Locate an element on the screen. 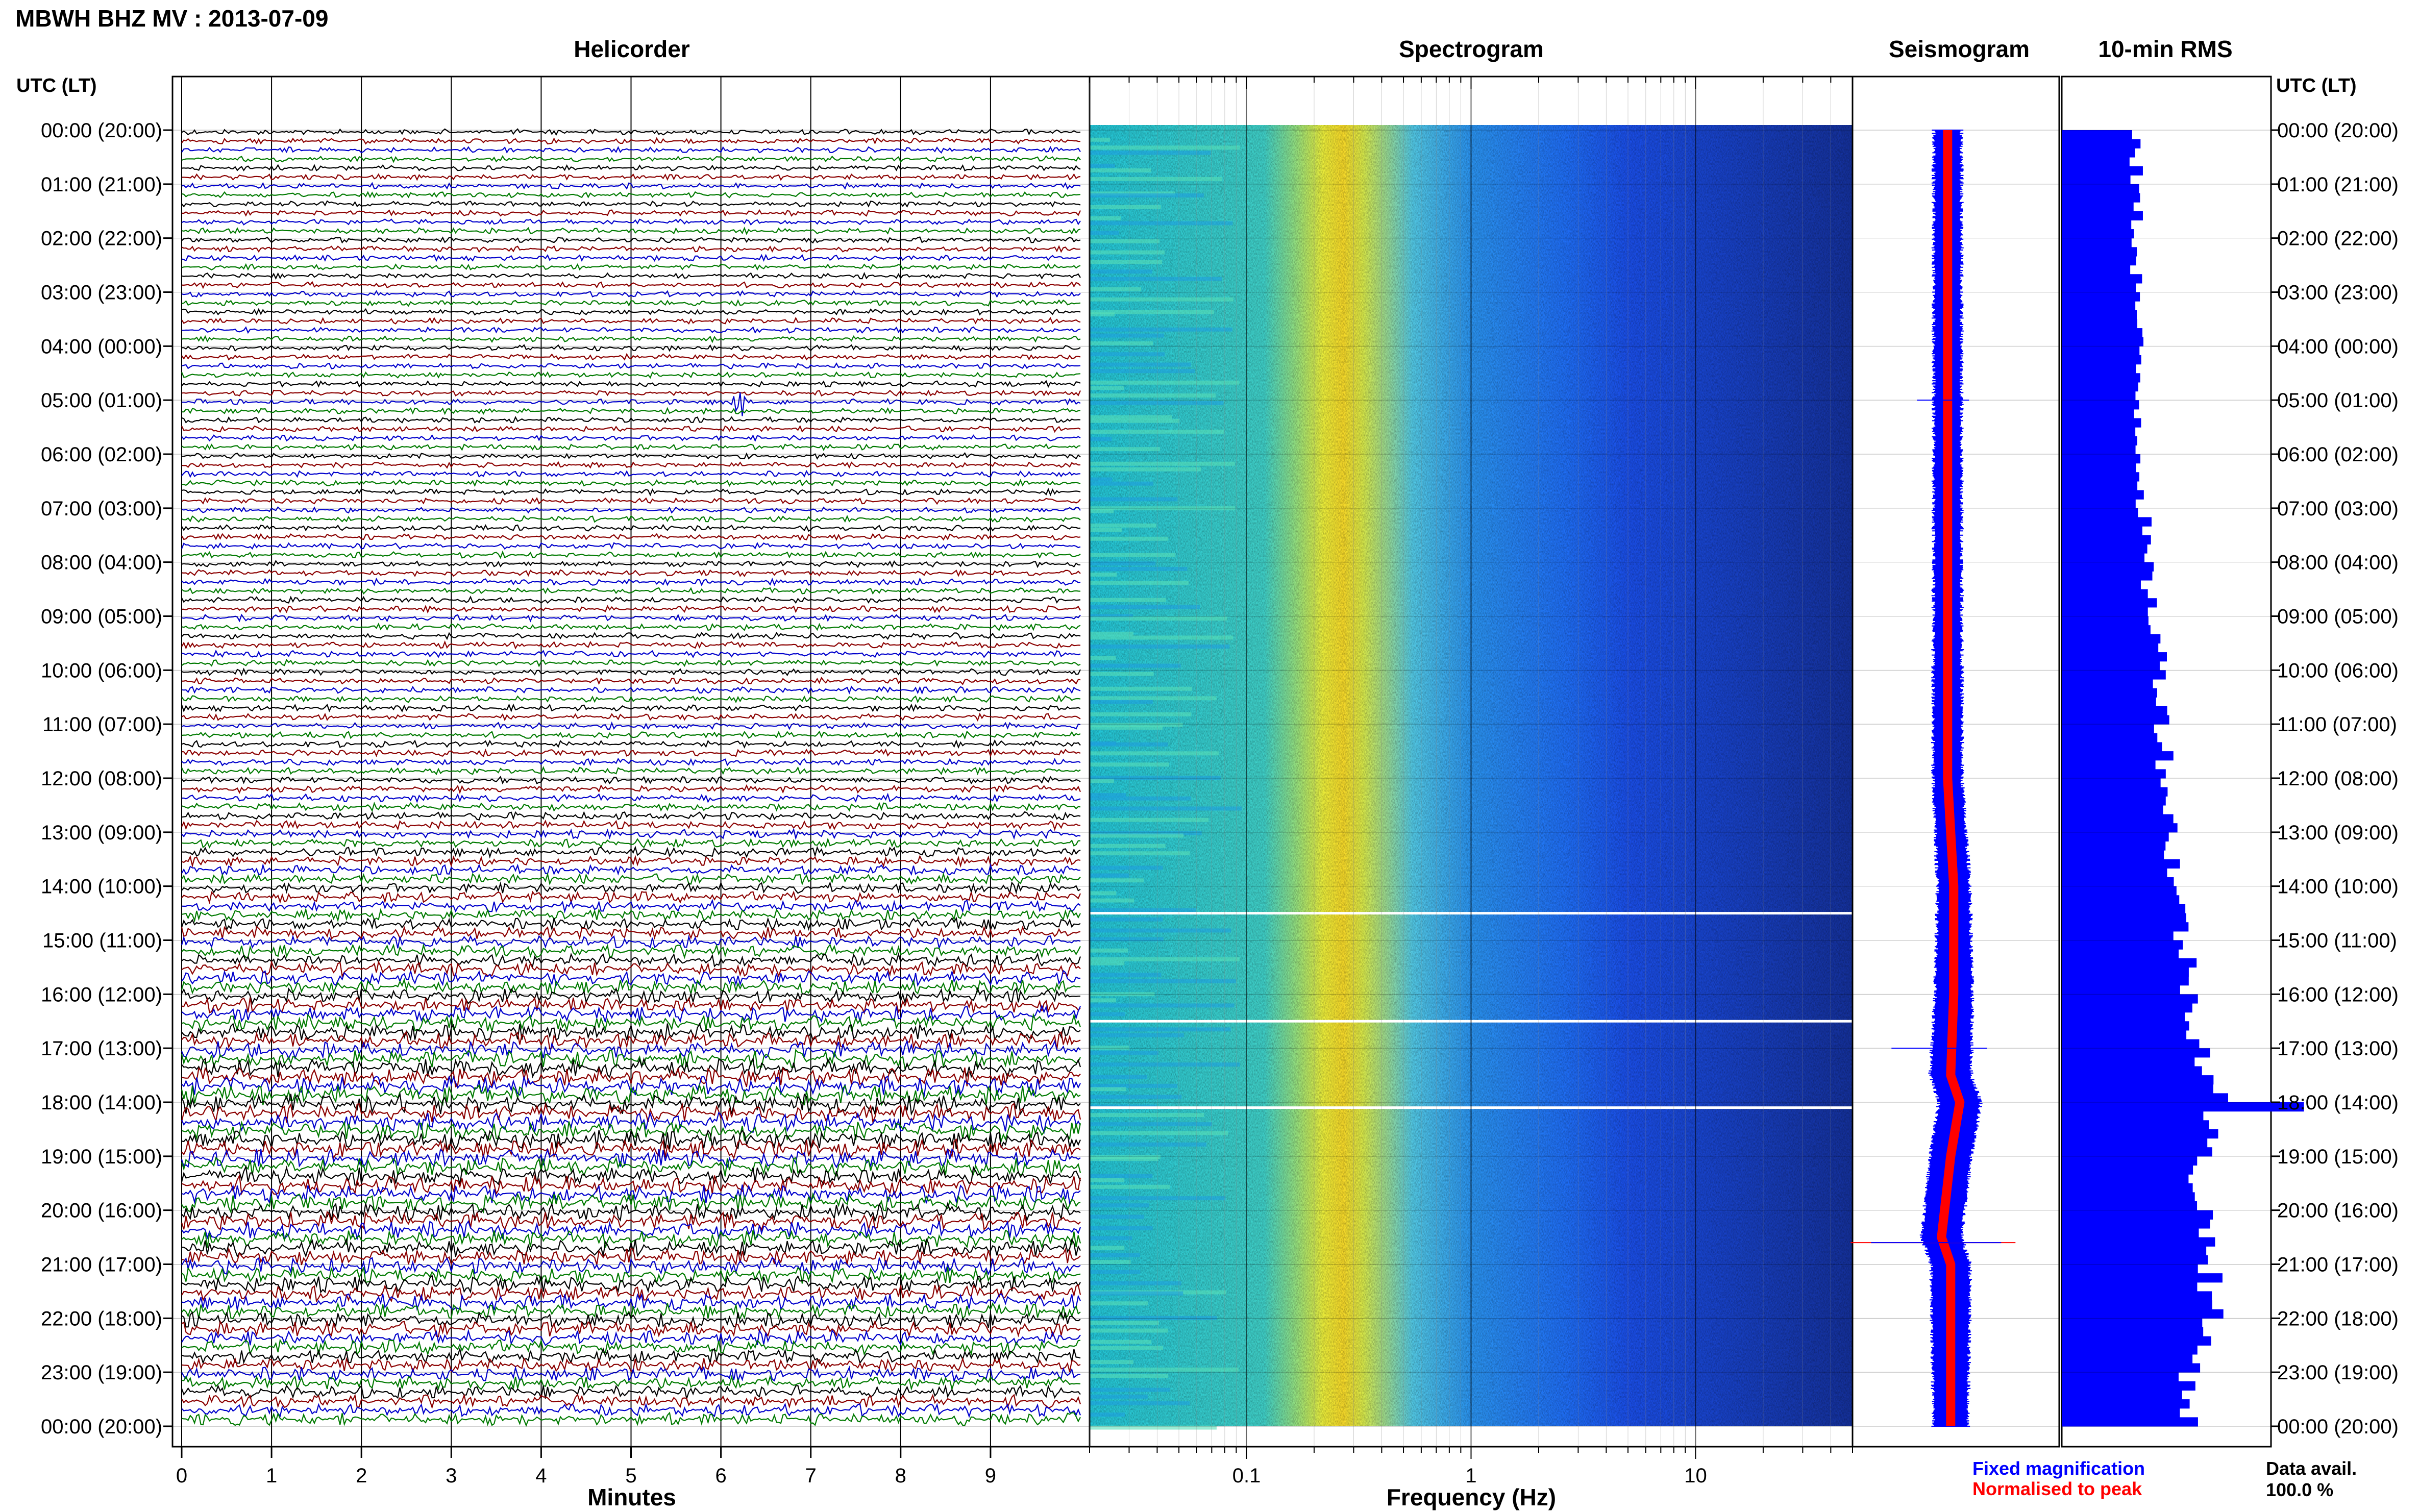  spectrogram-title: Spectrogram is located at coordinates (1471, 49).